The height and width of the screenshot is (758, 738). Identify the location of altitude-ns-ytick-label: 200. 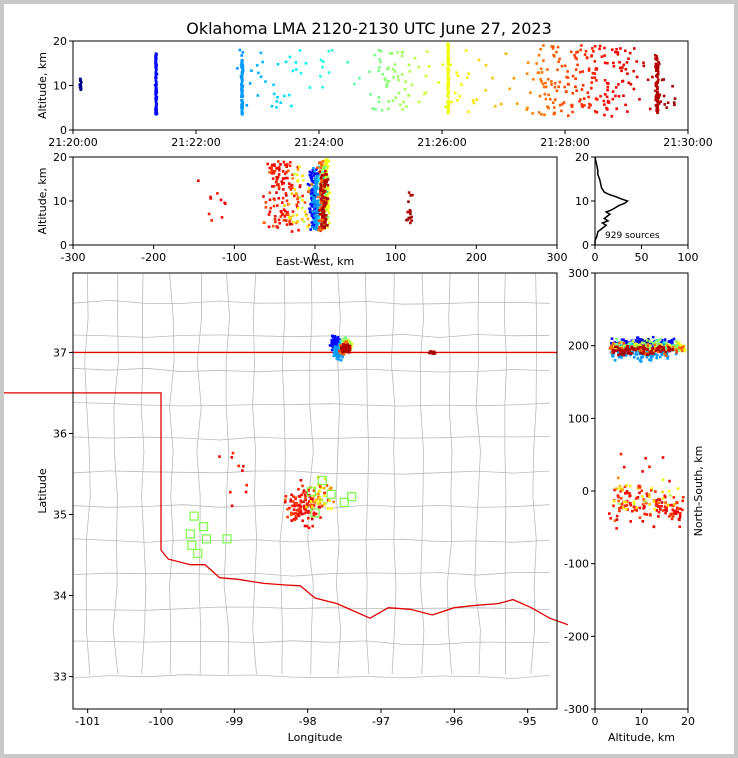
(578, 346).